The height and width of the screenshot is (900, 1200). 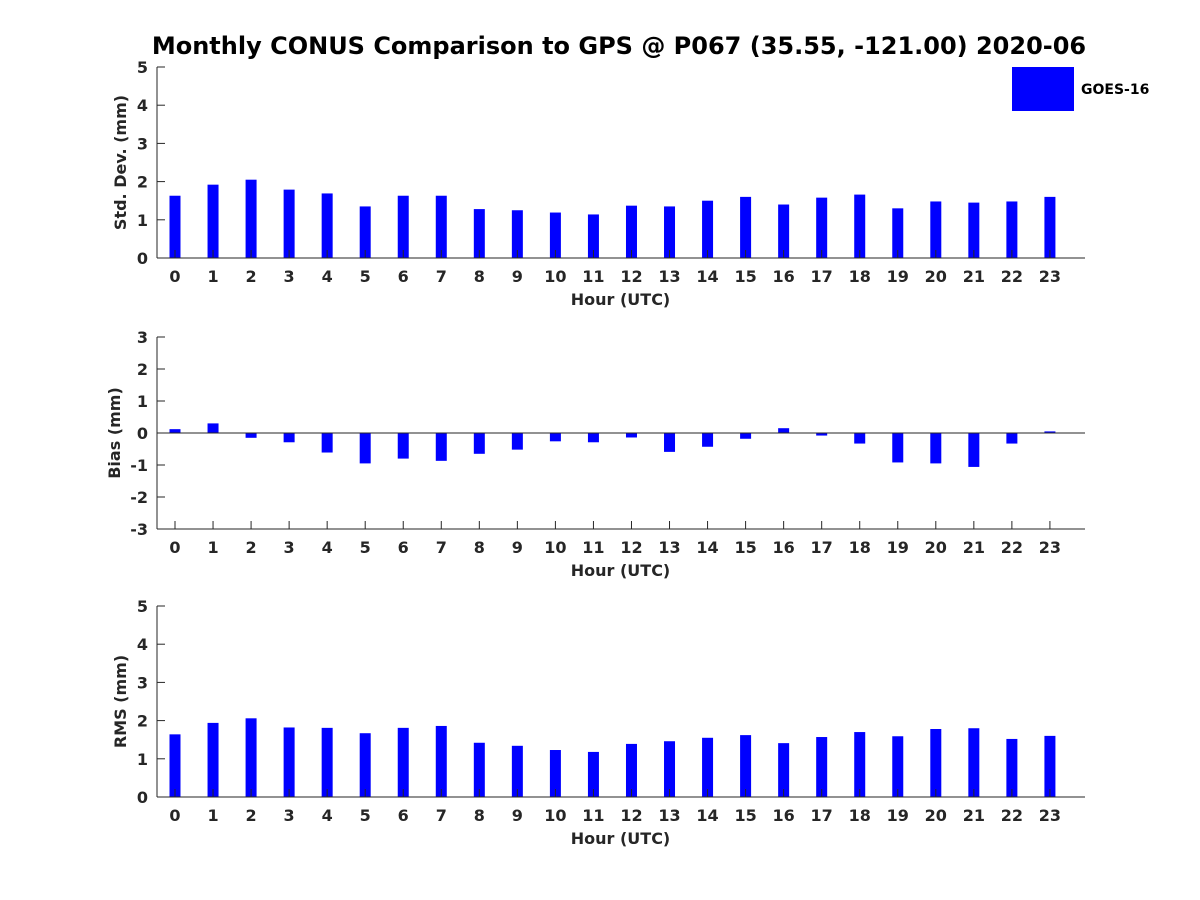 I want to click on x-axis-label: Hour (UTC), so click(x=621, y=299).